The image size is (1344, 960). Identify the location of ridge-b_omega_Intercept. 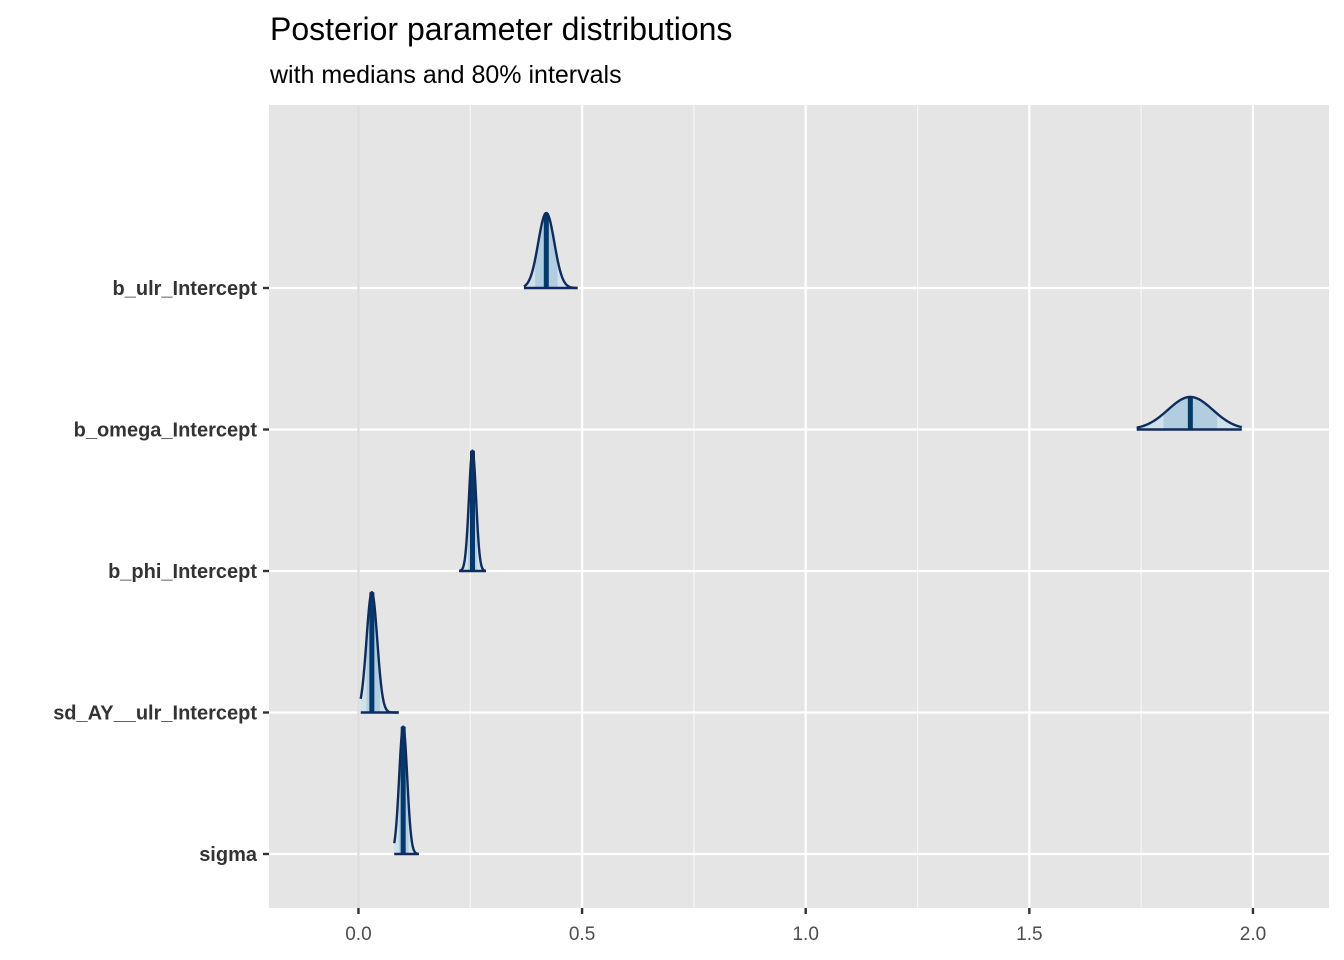
(1189, 413).